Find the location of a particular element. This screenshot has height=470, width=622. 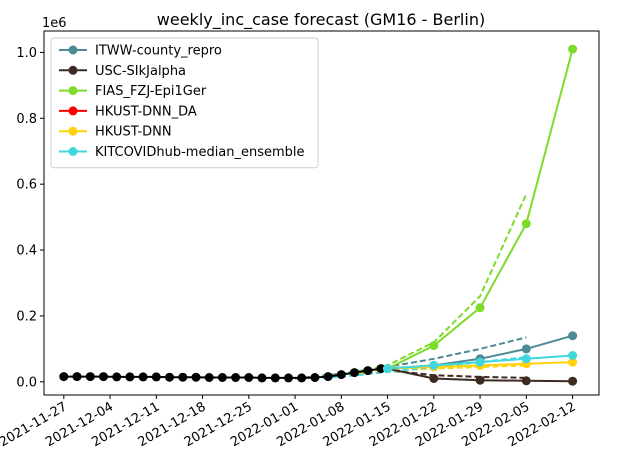

legend-label: ITWW-county_repro is located at coordinates (158, 51).